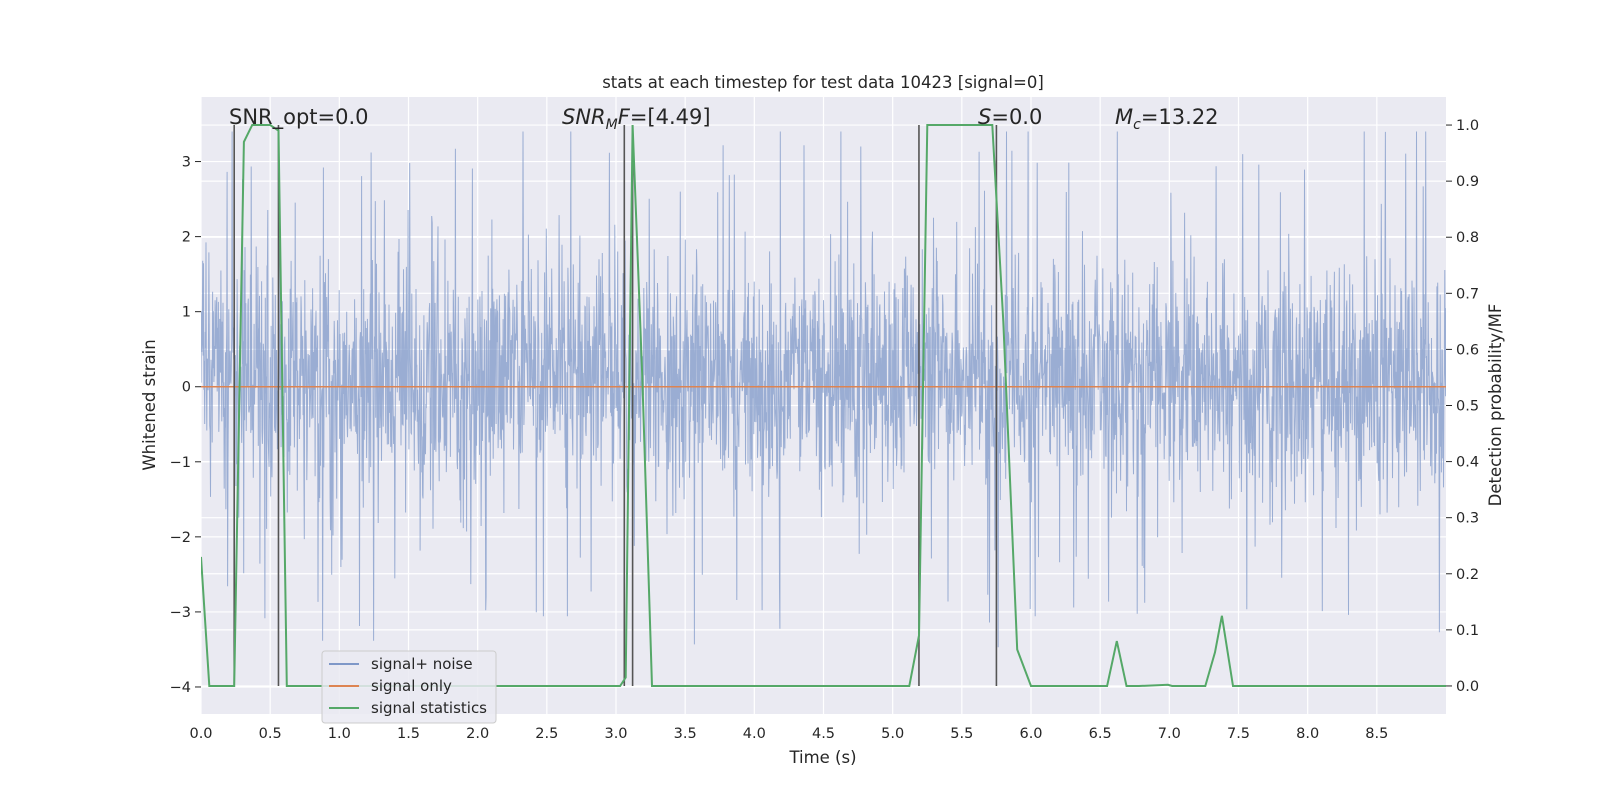 The height and width of the screenshot is (800, 1600). Describe the element at coordinates (1467, 126) in the screenshot. I see `y-right-tick-label: 1.0` at that location.